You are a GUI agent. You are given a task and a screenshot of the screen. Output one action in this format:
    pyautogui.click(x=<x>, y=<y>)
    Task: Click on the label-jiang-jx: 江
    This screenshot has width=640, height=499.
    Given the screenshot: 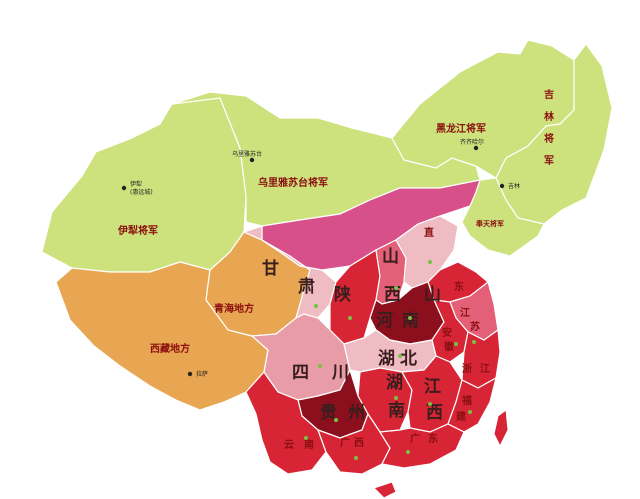 What is the action you would take?
    pyautogui.click(x=432, y=387)
    